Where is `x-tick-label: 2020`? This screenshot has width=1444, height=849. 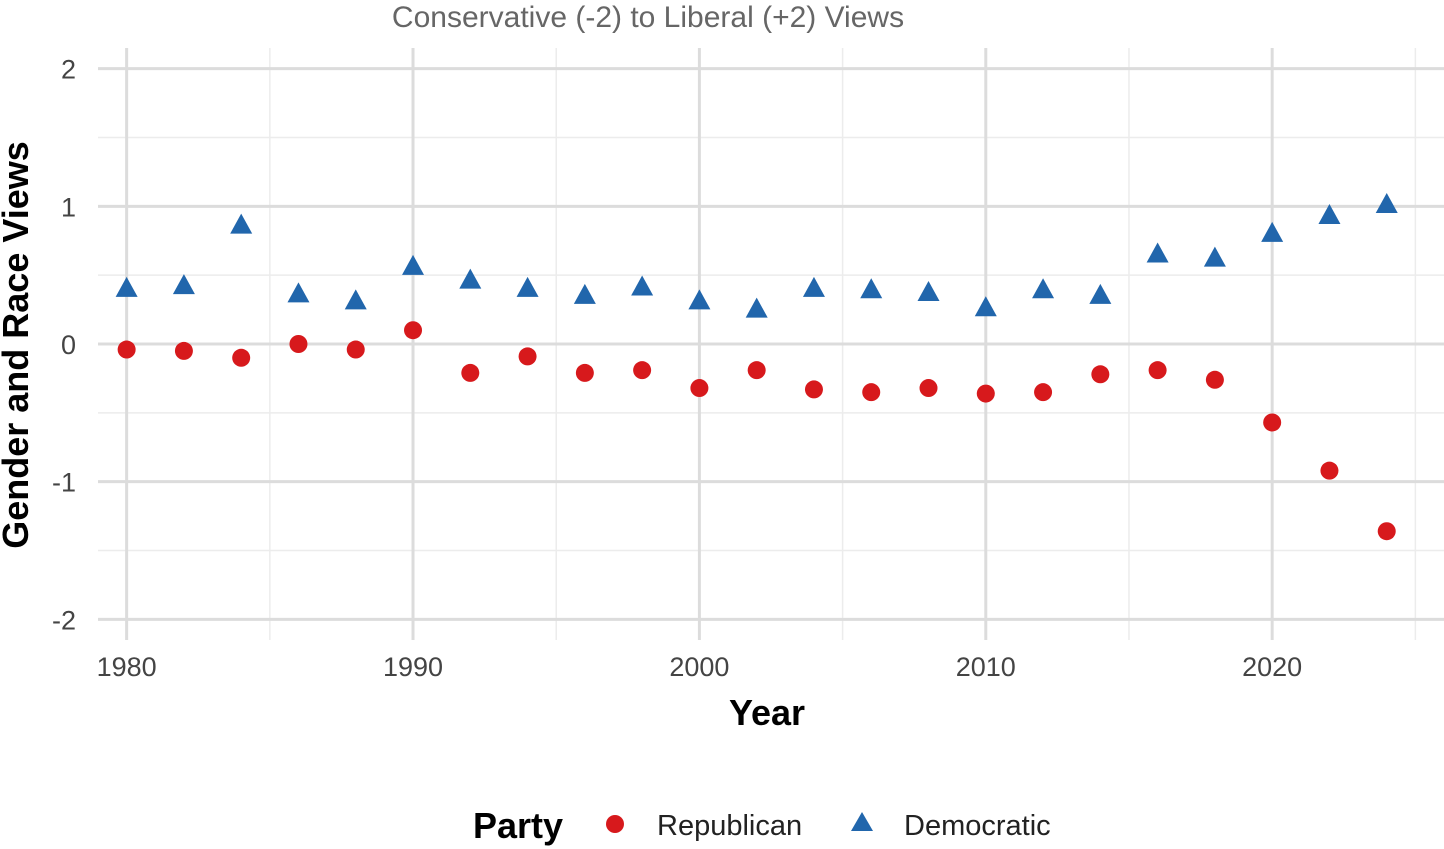 x-tick-label: 2020 is located at coordinates (1272, 667).